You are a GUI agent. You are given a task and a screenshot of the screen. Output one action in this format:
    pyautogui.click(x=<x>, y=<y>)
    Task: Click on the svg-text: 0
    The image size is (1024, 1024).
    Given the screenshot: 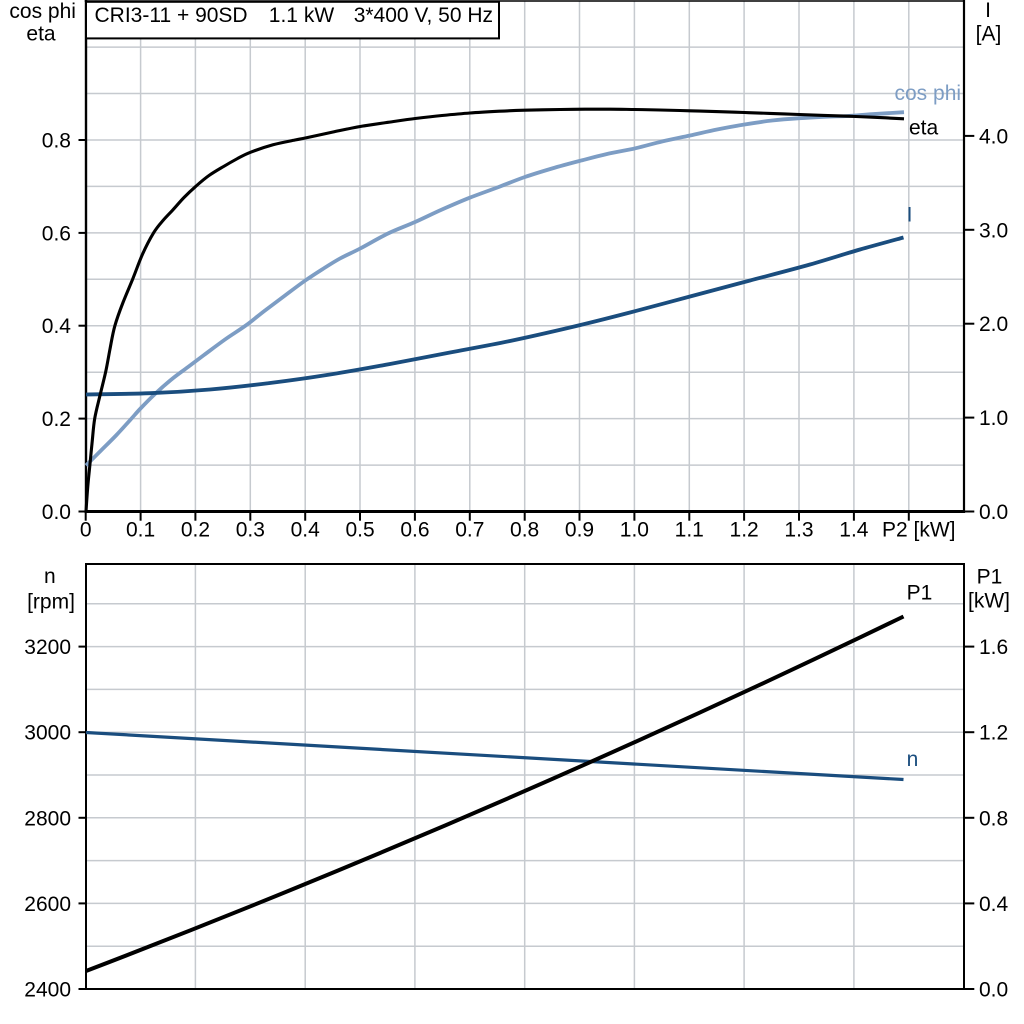 What is the action you would take?
    pyautogui.click(x=86, y=530)
    